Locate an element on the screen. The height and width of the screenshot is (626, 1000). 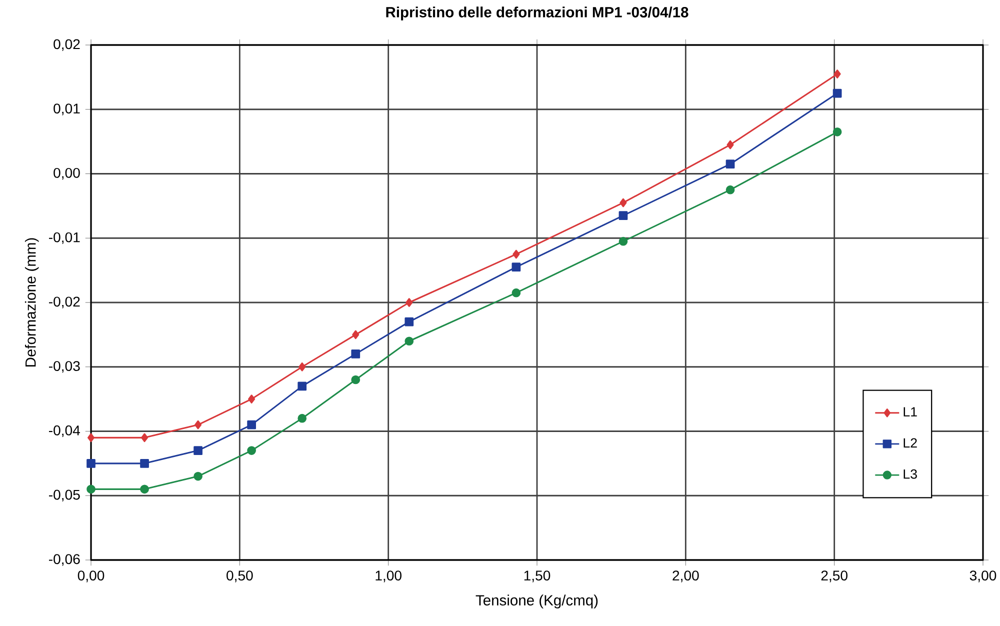
x-tick-label: 0,00 is located at coordinates (91, 576).